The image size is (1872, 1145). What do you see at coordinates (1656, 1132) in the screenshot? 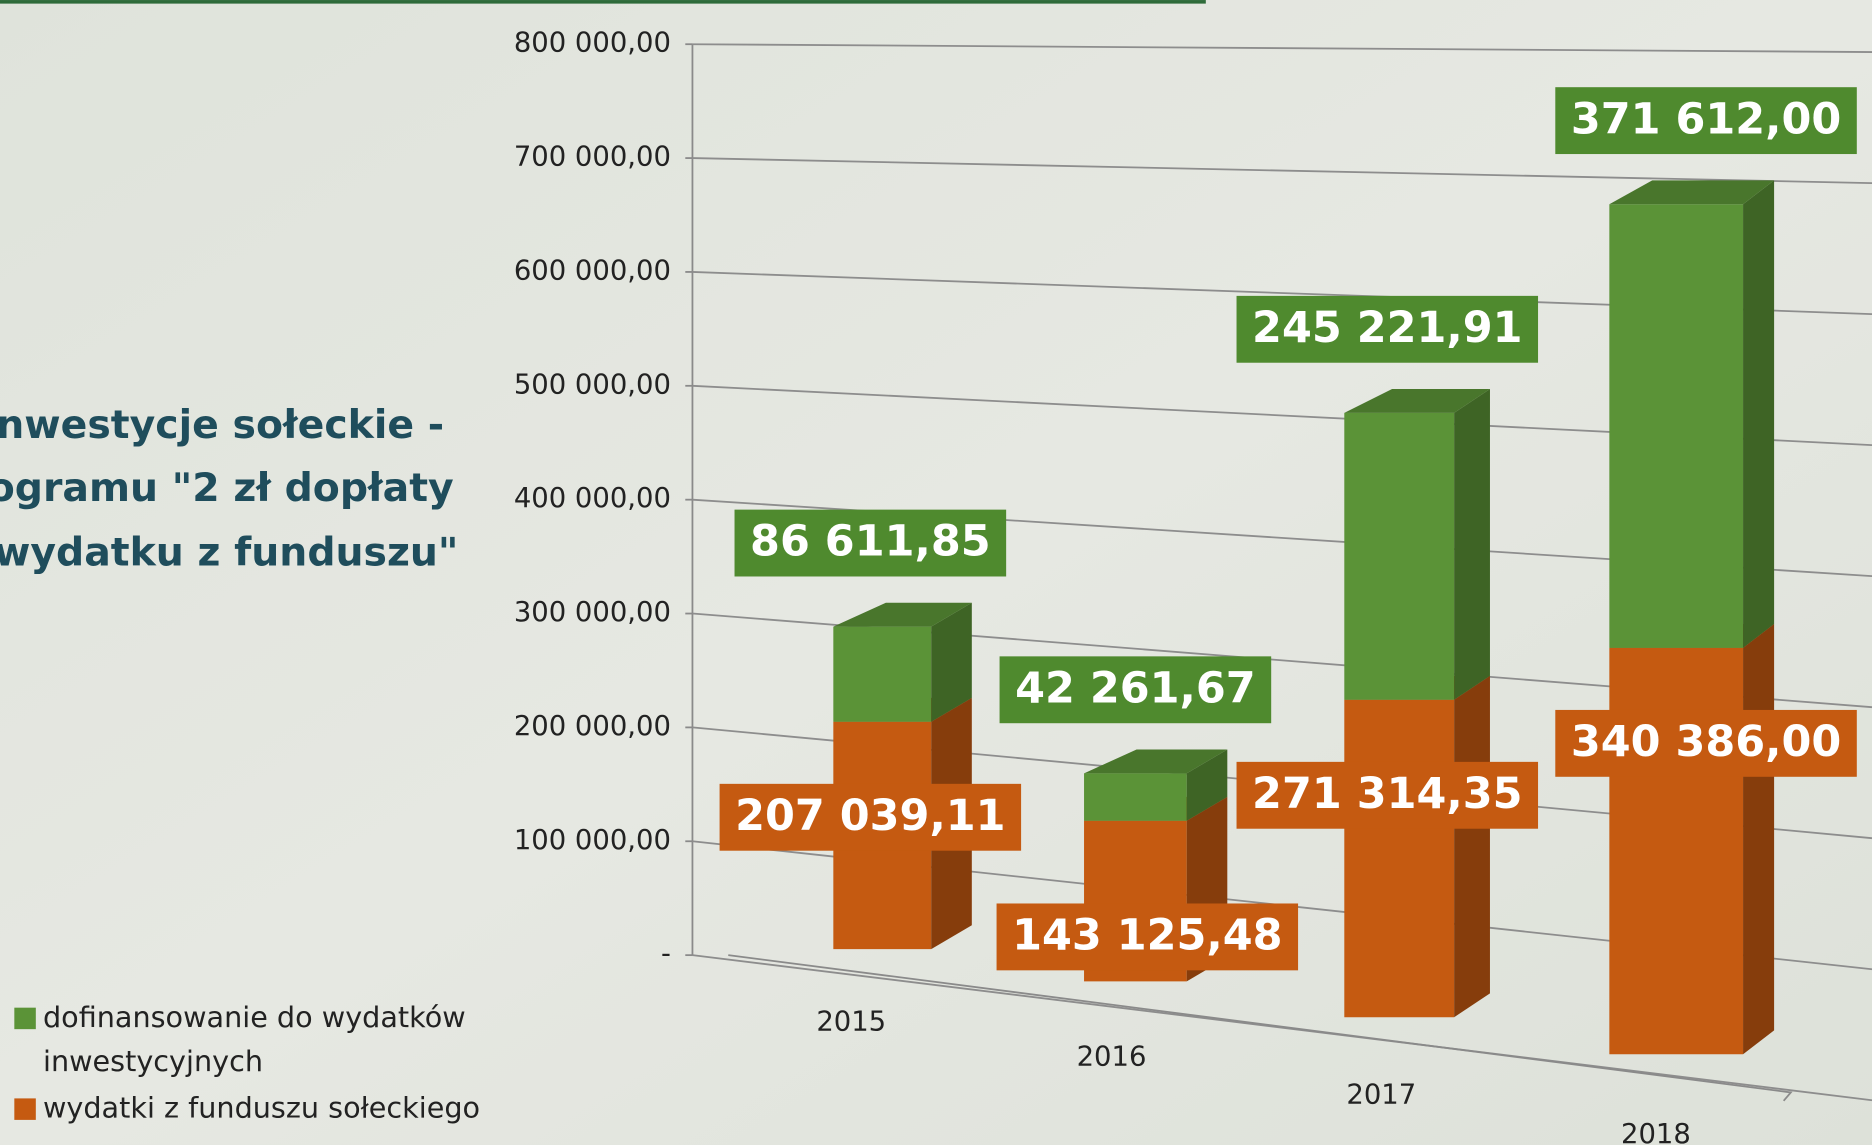
I see `x-tick-label: 2018` at bounding box center [1656, 1132].